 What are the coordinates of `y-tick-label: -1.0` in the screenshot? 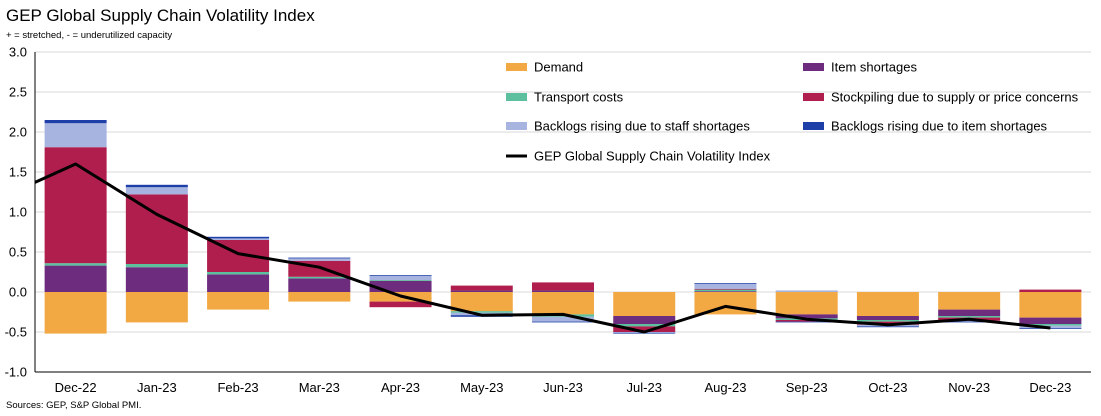 It's located at (16, 372).